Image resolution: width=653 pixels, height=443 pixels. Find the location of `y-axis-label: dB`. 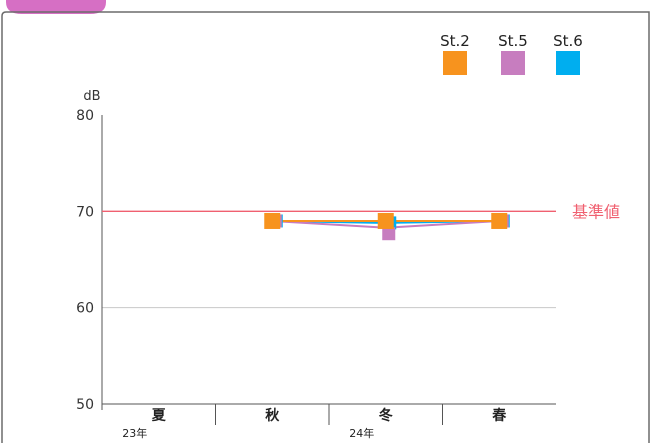

y-axis-label: dB is located at coordinates (91, 96).